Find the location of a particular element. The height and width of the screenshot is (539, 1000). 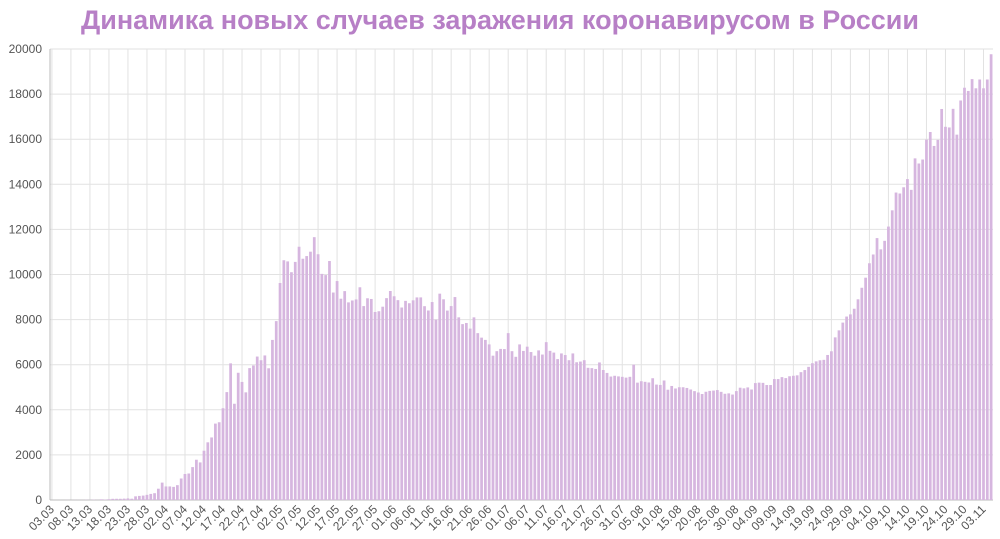

y-tick-label: 6000 is located at coordinates (28, 365).